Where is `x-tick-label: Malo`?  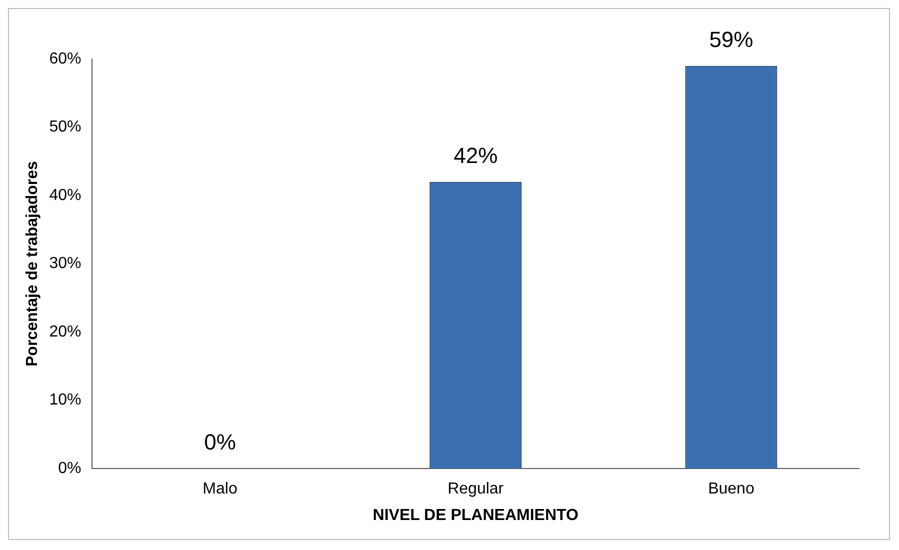 x-tick-label: Malo is located at coordinates (220, 489).